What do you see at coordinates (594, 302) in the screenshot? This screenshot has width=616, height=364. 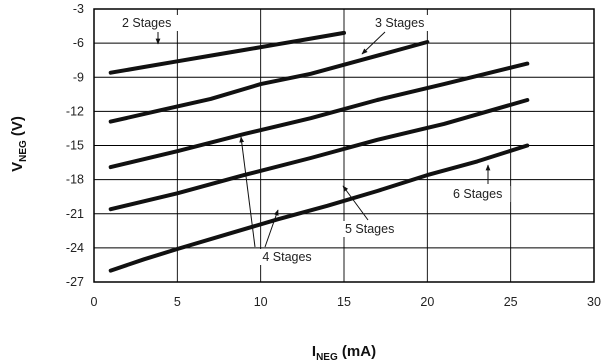 I see `x-tick-label: 30` at bounding box center [594, 302].